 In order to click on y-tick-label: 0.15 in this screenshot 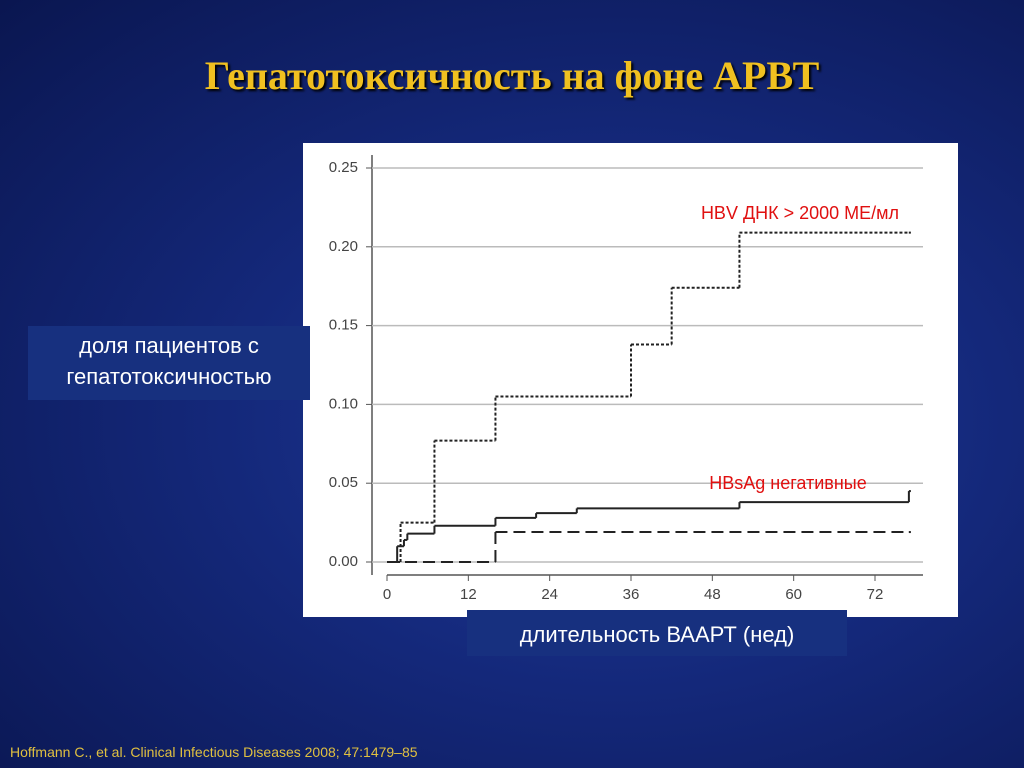, I will do `click(343, 325)`.